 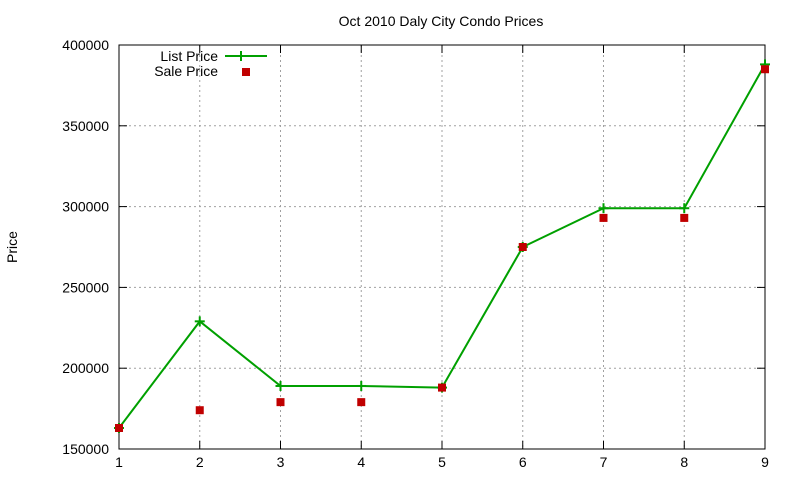 What do you see at coordinates (765, 462) in the screenshot?
I see `x-tick-label: 9` at bounding box center [765, 462].